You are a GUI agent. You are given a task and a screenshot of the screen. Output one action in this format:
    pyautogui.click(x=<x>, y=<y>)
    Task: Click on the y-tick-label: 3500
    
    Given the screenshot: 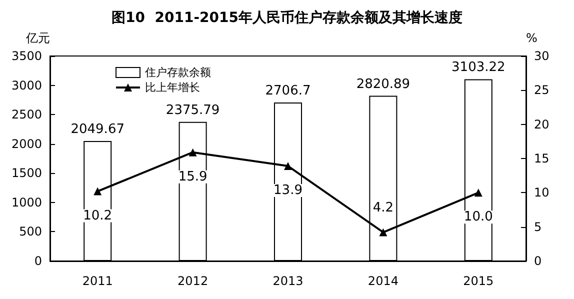 What is the action you would take?
    pyautogui.click(x=26, y=56)
    